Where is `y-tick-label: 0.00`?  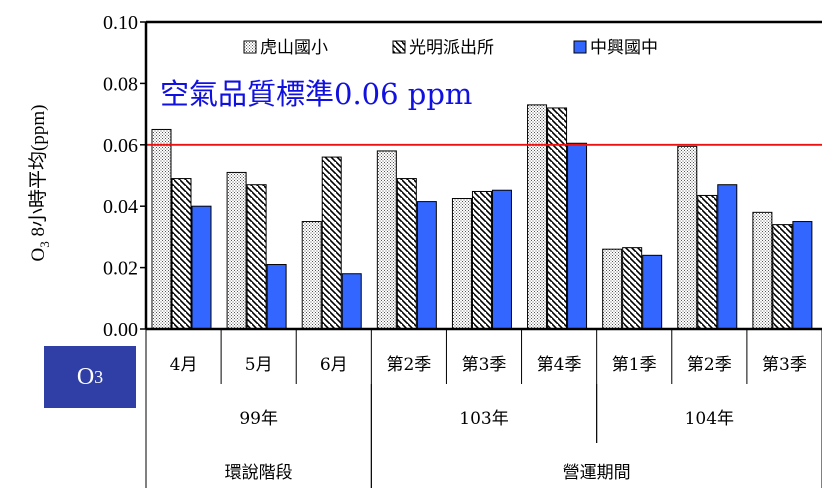
y-tick-label: 0.00 is located at coordinates (120, 330).